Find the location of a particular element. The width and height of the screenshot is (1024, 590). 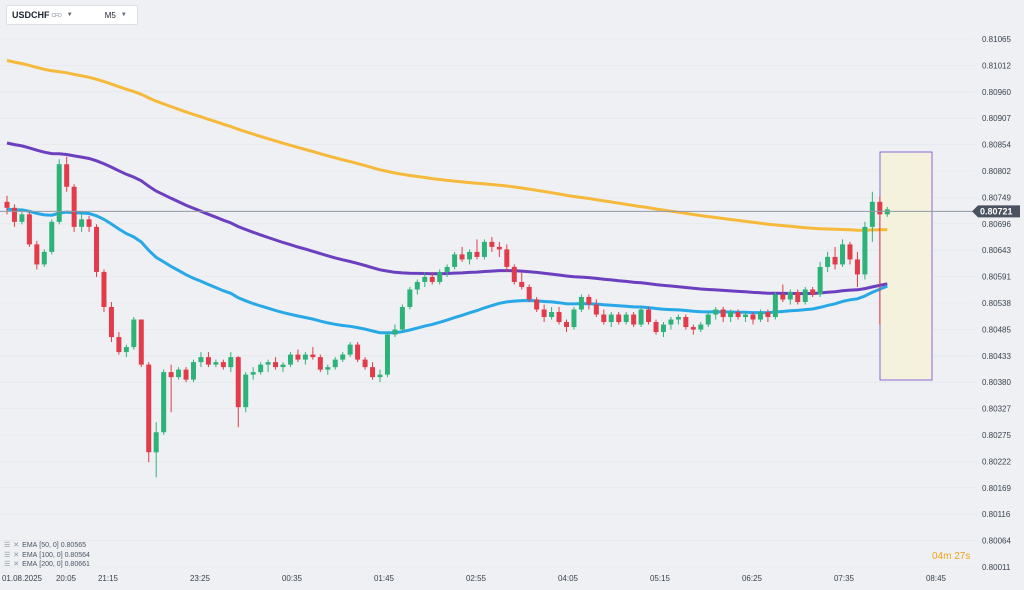

current-price-tag: 0.80721 is located at coordinates (996, 211).